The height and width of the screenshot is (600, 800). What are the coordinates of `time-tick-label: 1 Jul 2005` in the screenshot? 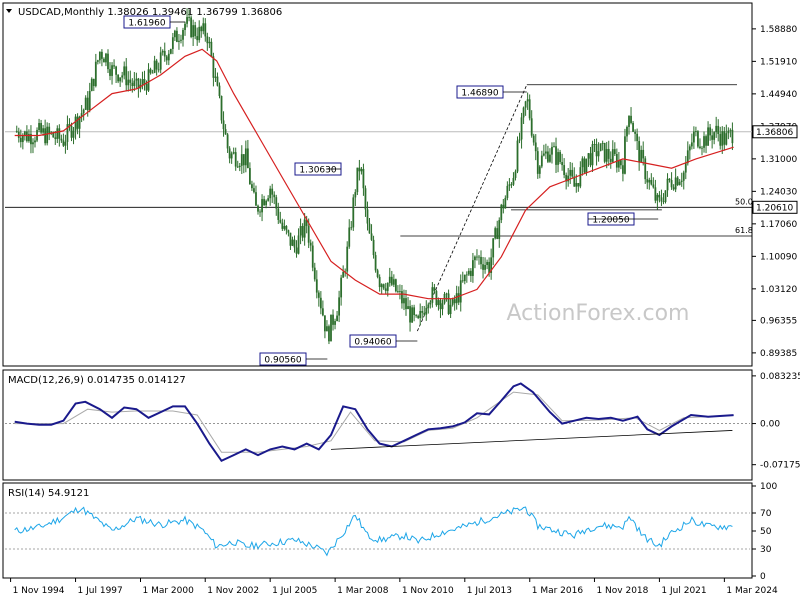 It's located at (294, 591).